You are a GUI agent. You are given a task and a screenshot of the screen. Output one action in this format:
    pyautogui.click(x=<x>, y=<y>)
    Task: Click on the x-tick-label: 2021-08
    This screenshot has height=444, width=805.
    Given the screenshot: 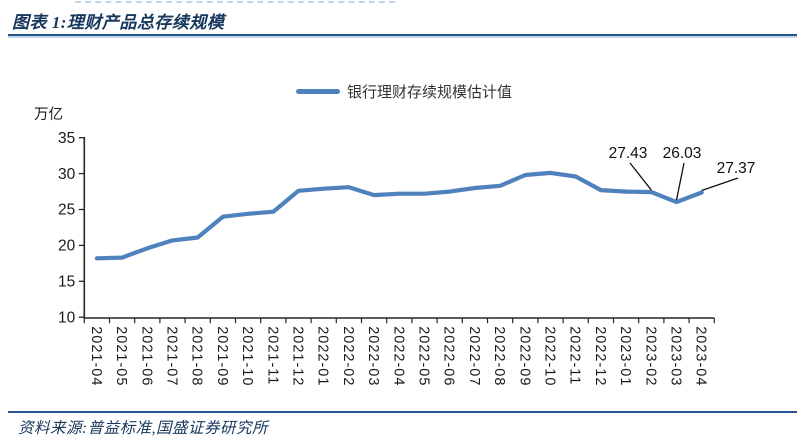 What is the action you would take?
    pyautogui.click(x=197, y=356)
    